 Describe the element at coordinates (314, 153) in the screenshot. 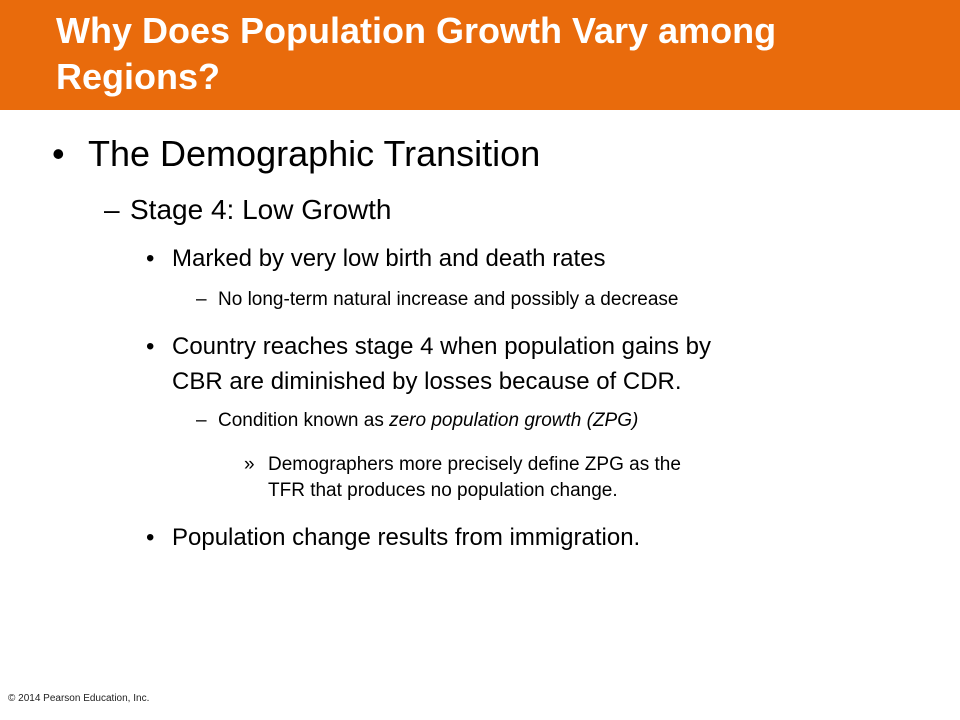

I see `level1-heading: The Demographic Transition` at that location.